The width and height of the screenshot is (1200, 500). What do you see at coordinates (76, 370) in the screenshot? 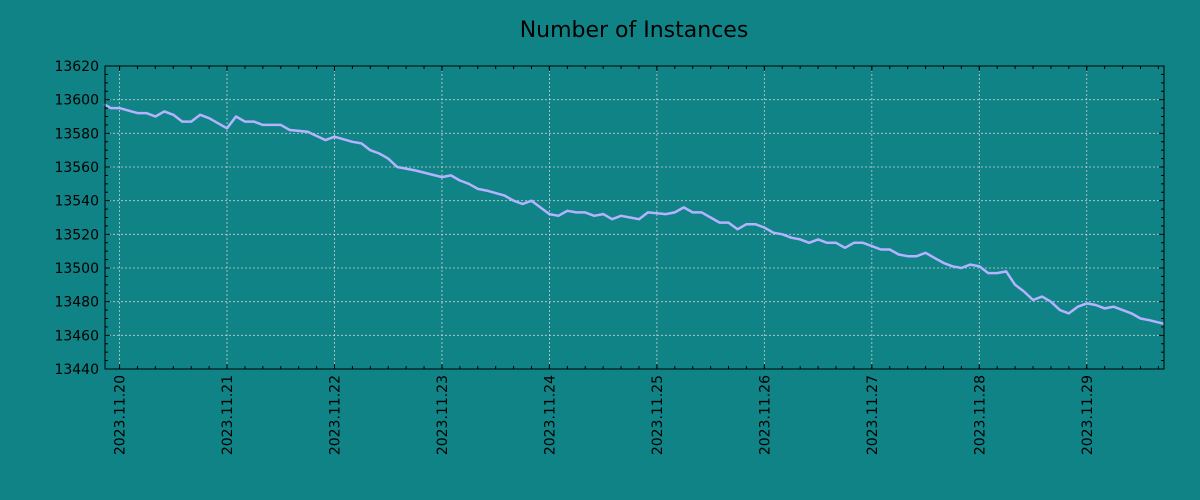
I see `y-tick-label: 13440` at bounding box center [76, 370].